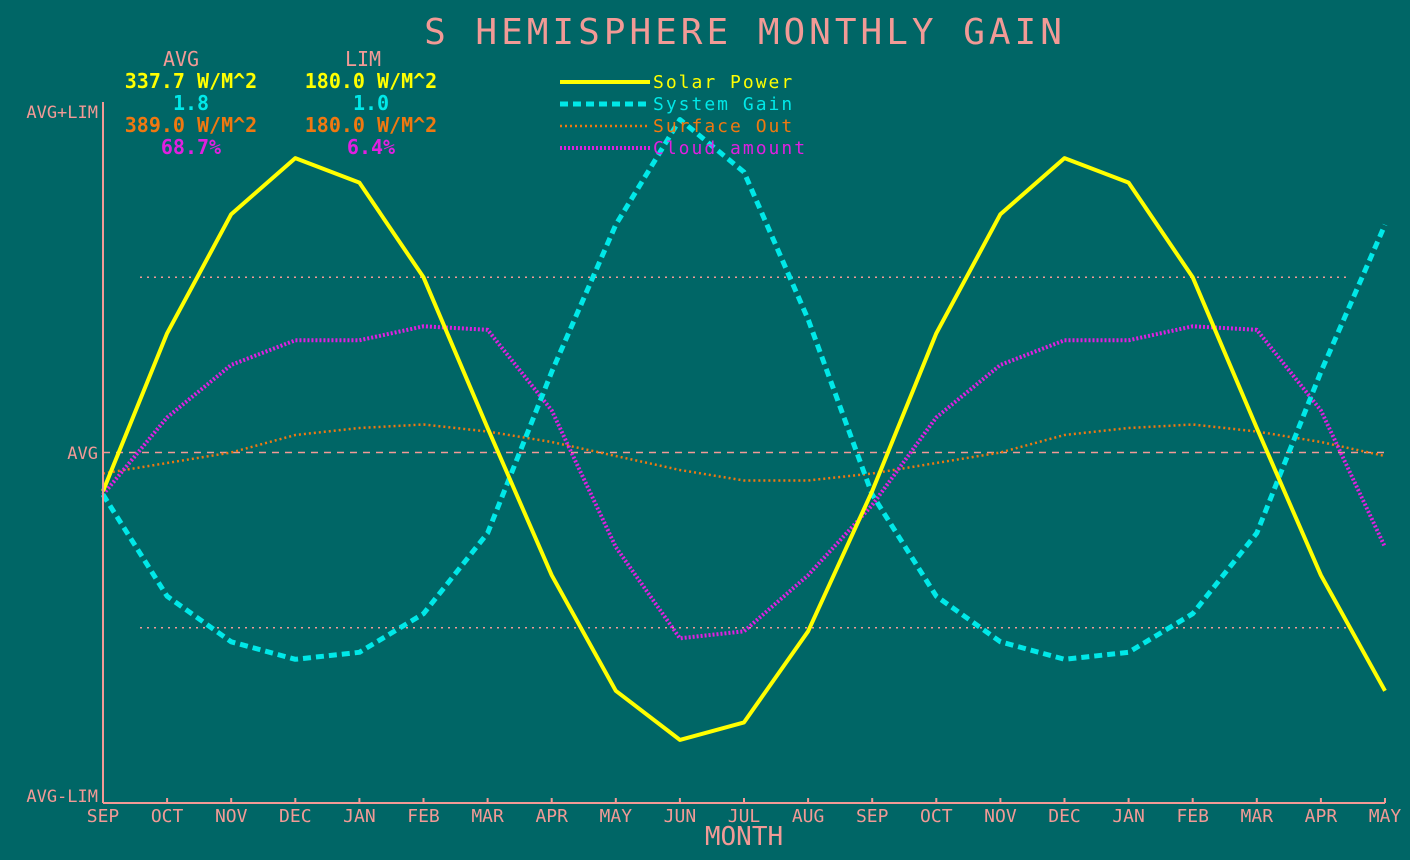  I want to click on y-tick-label-mid: AVG, so click(82, 454).